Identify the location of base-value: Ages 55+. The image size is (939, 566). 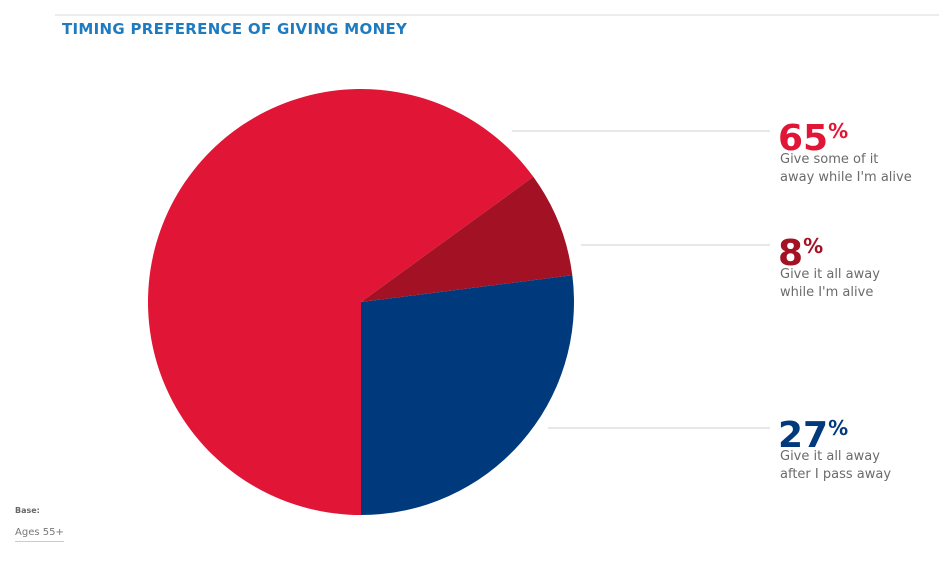
(39, 534).